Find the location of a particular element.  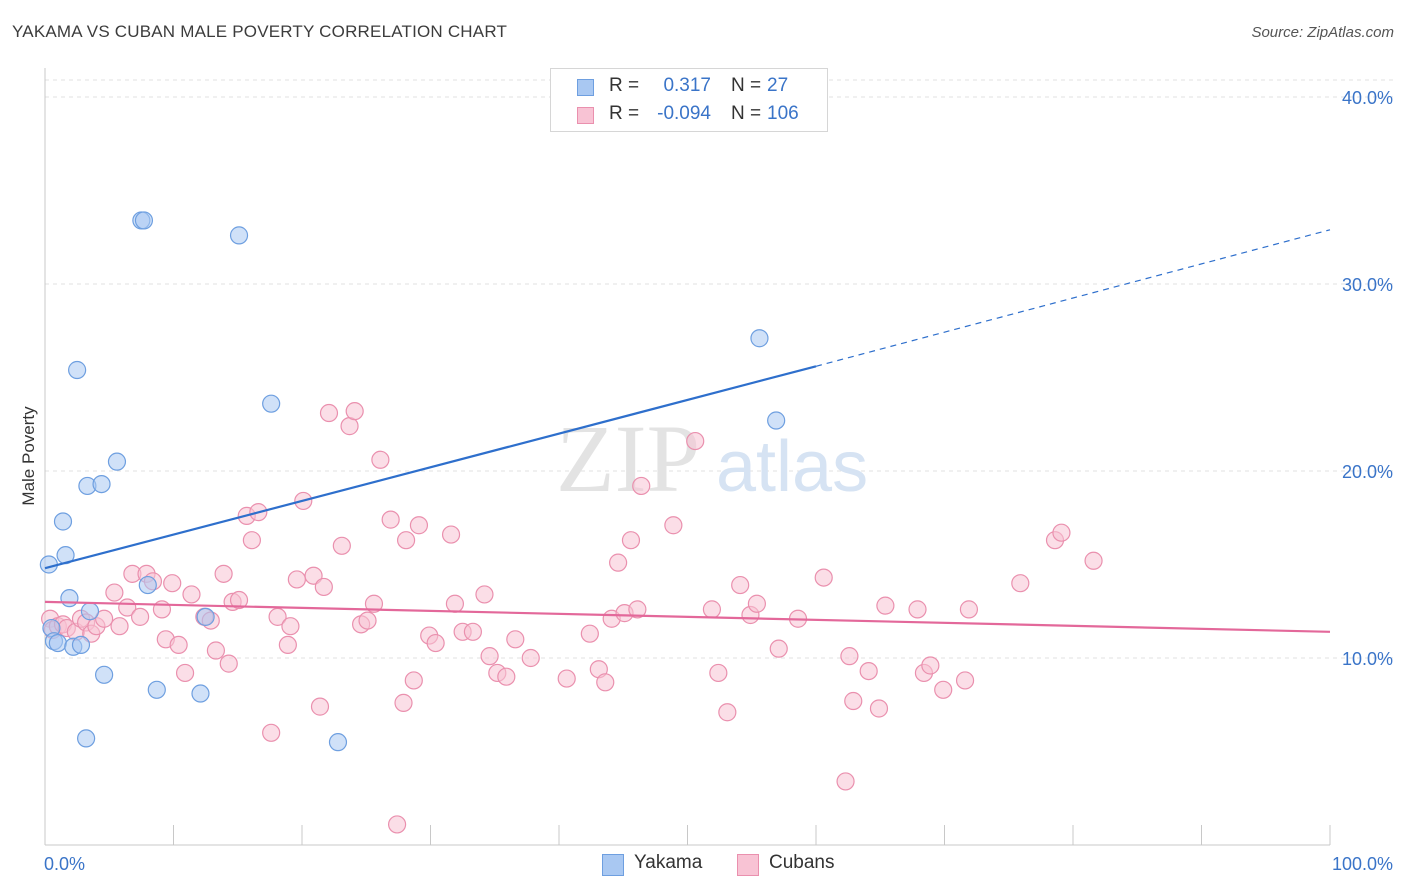

watermark-atlas: atlas is located at coordinates (792, 467).